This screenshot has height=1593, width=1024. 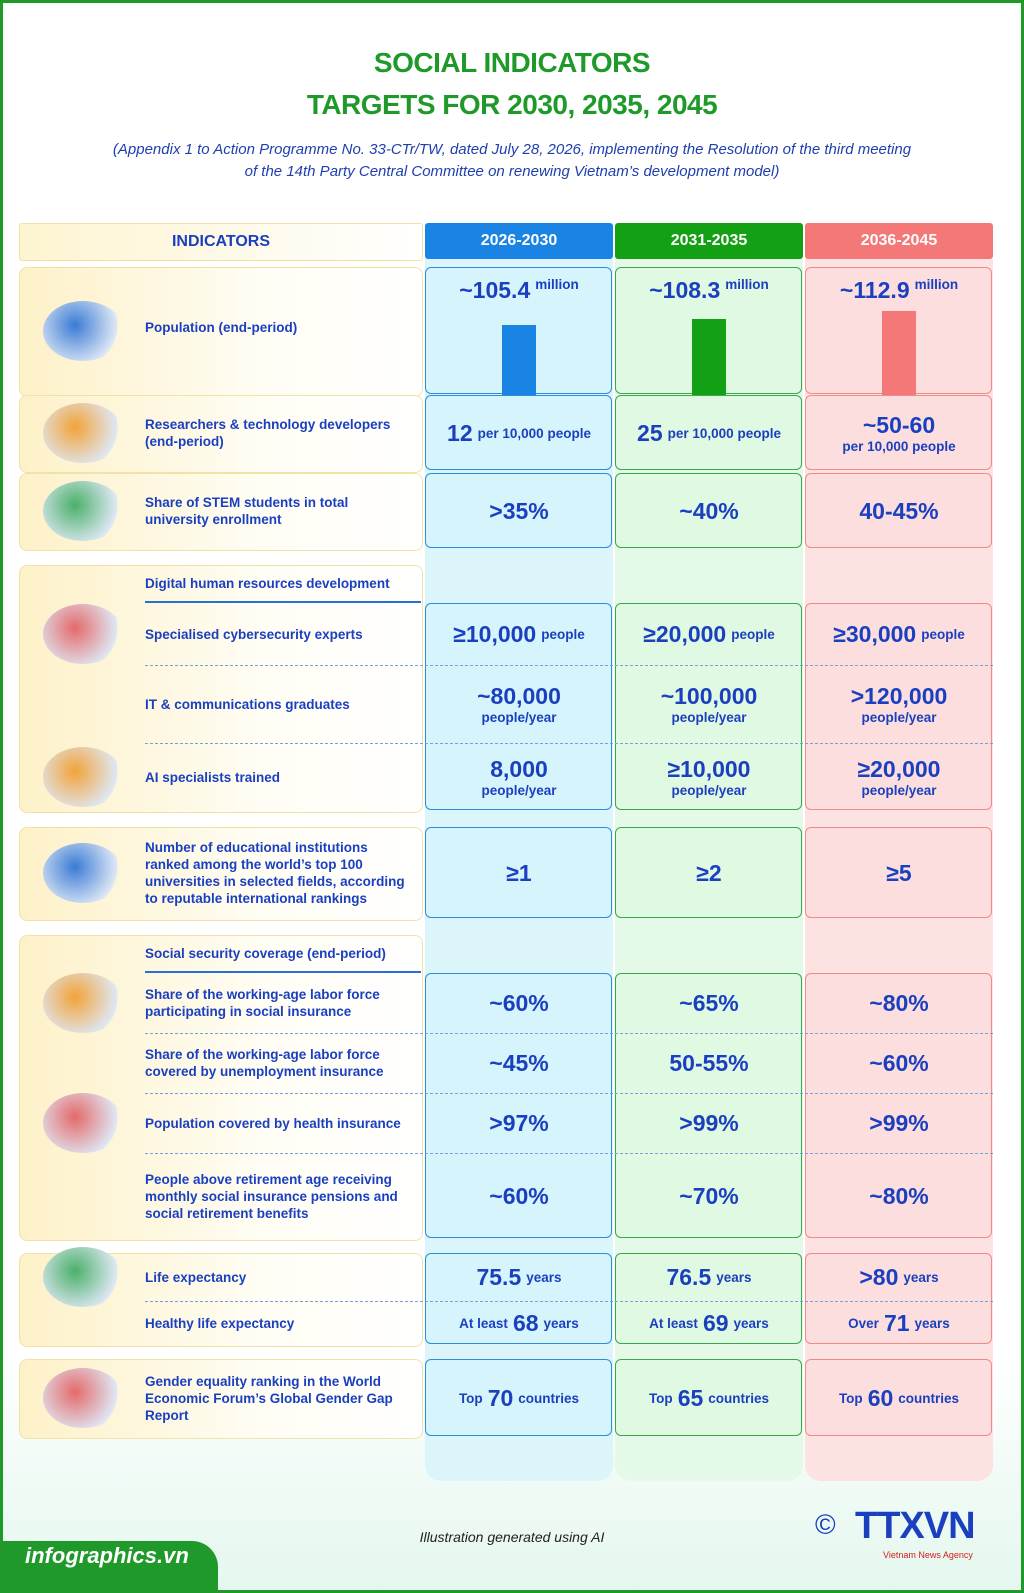 I want to click on value: 50-55%, so click(x=709, y=1062).